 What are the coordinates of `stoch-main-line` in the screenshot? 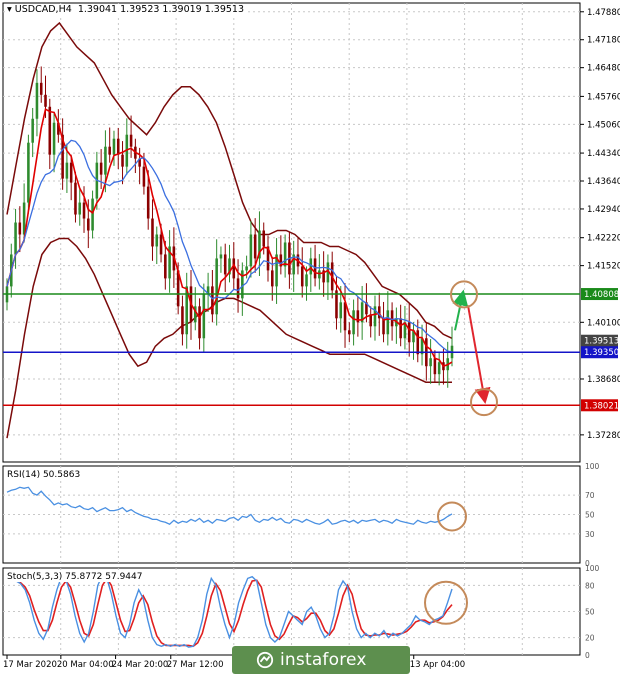 It's located at (229, 610).